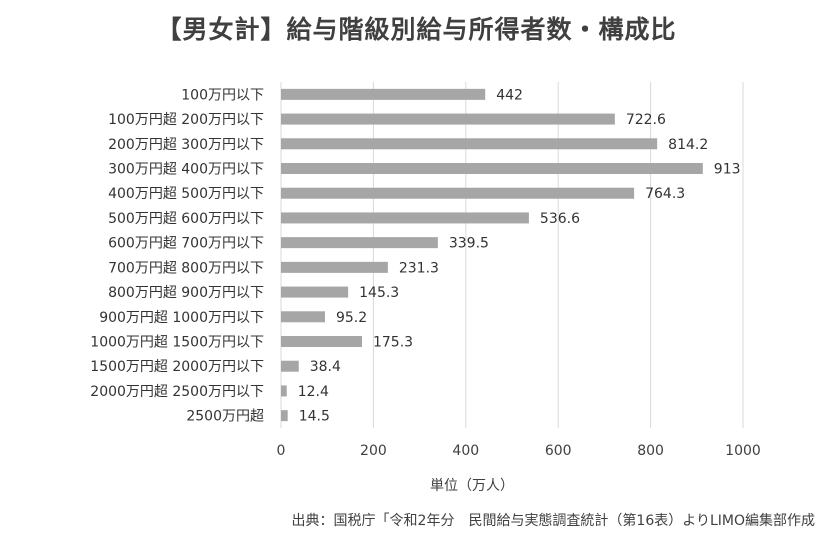  I want to click on x-tick-label: 0, so click(281, 451).